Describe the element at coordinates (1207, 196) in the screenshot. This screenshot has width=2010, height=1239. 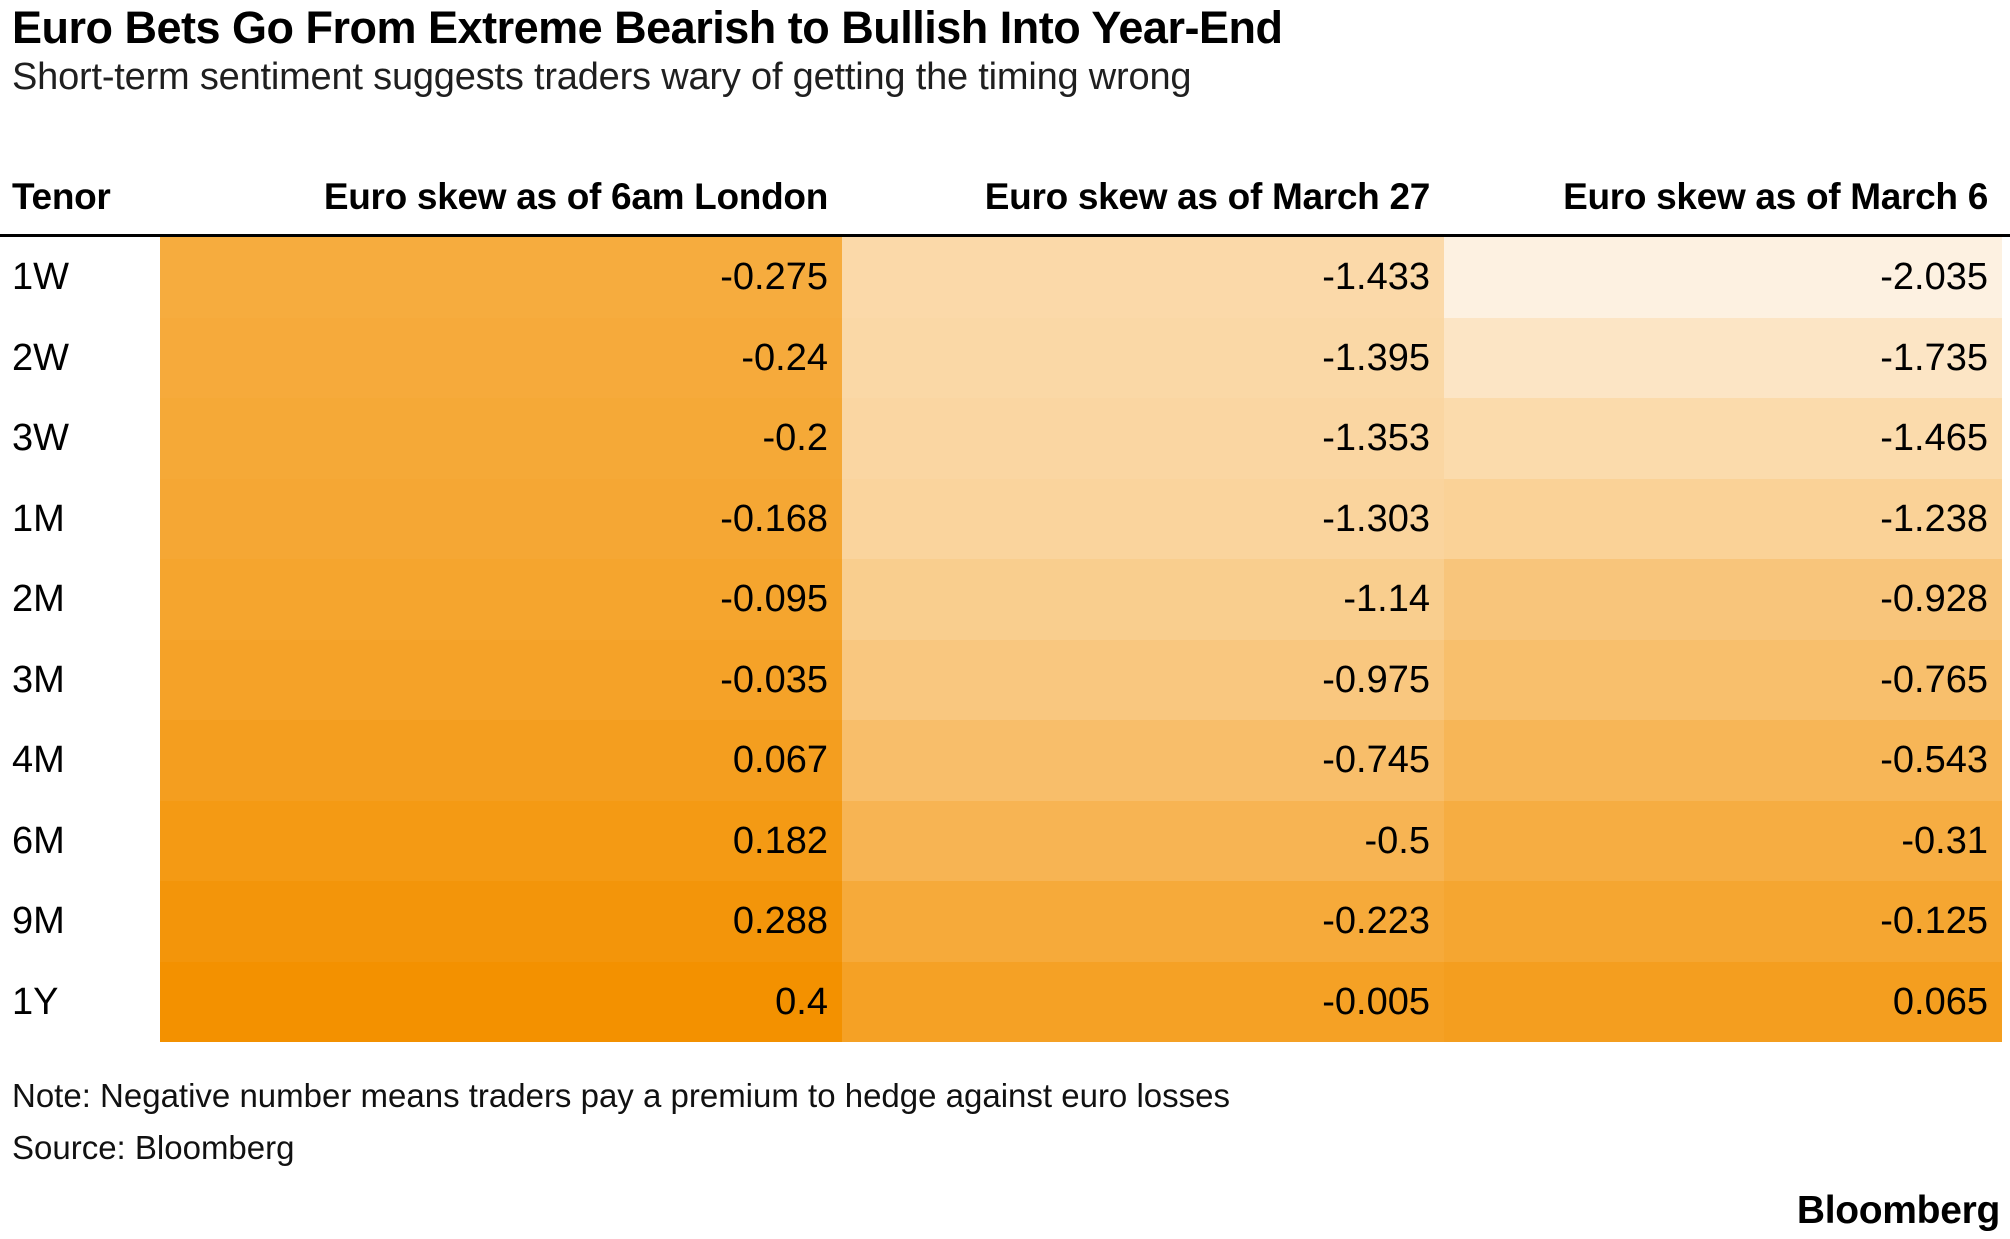
I see `column-header-march-27: Euro skew as of March 27` at that location.